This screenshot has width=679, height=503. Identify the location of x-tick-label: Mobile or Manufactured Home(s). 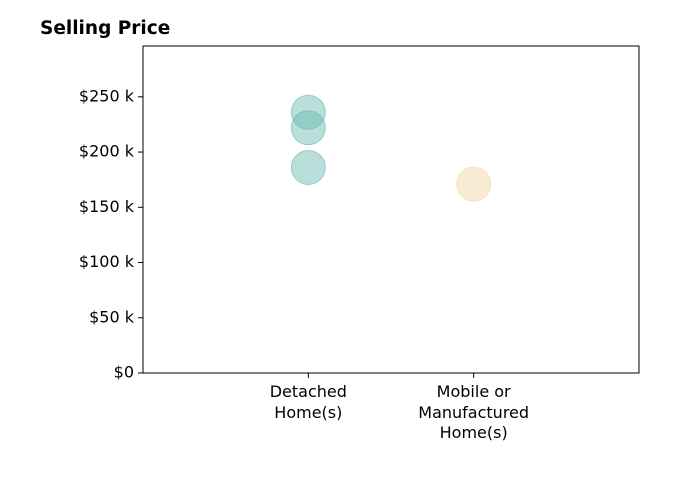
(474, 412).